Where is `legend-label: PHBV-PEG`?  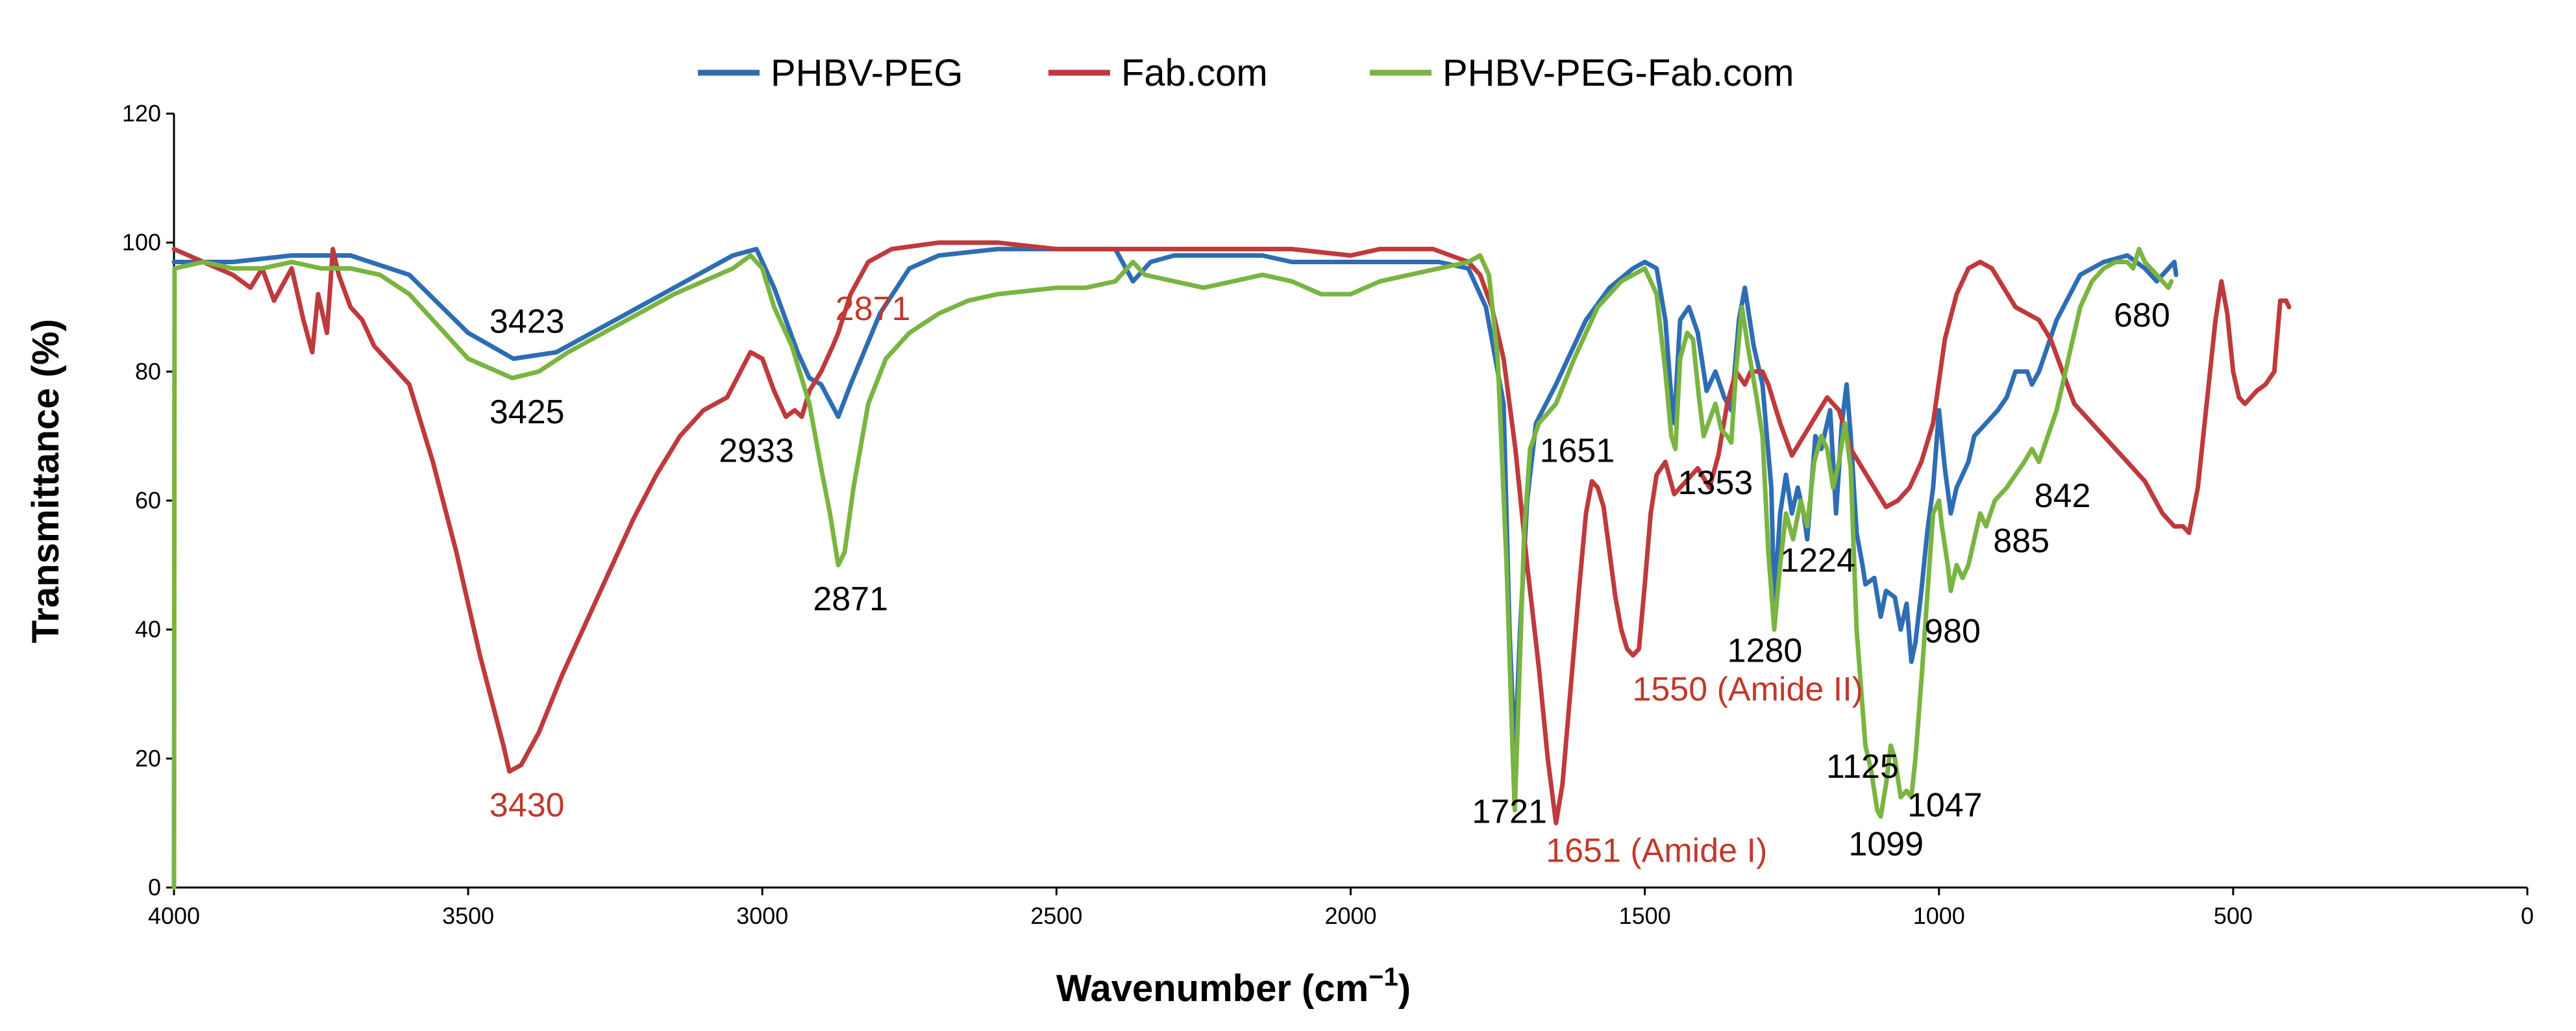 legend-label: PHBV-PEG is located at coordinates (867, 73).